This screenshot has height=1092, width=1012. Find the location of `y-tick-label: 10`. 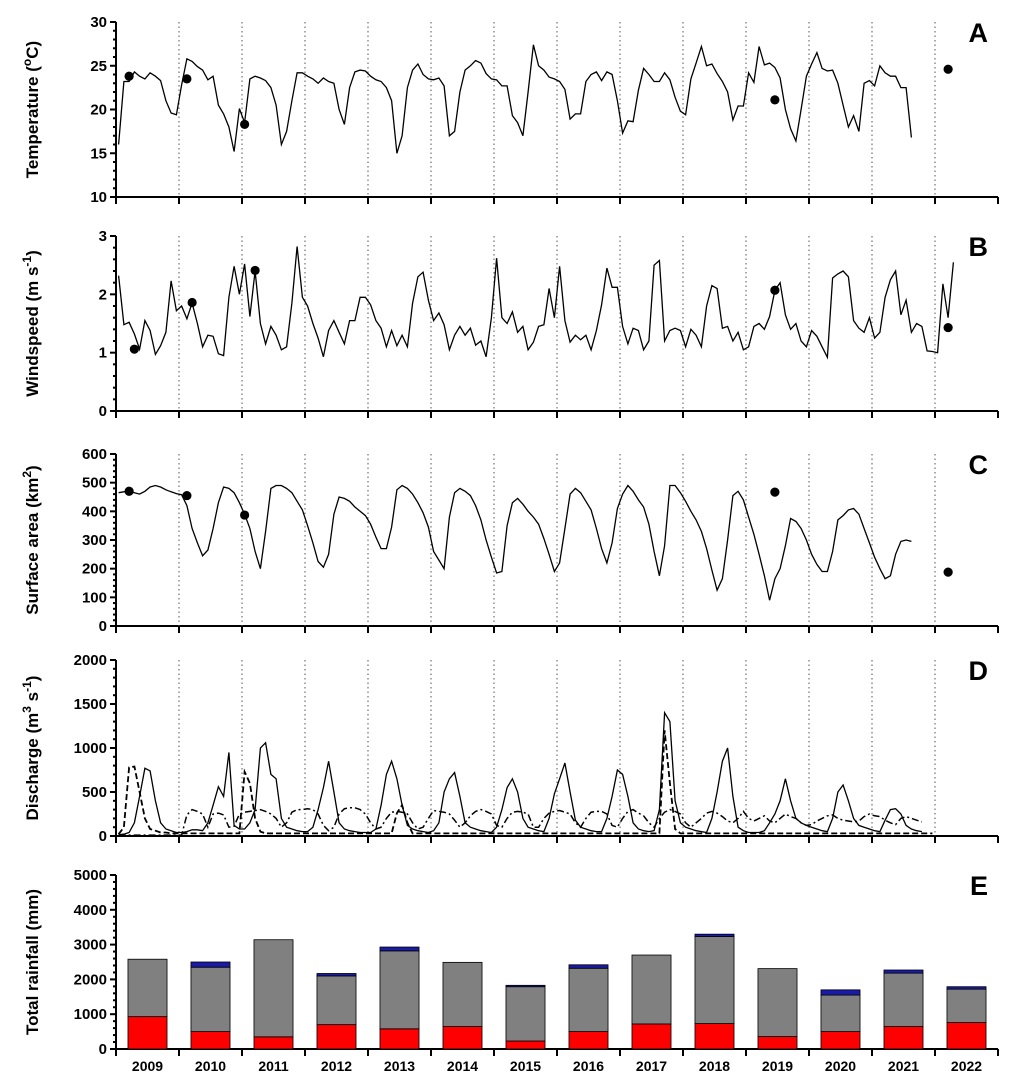

y-tick-label: 10 is located at coordinates (98, 197).